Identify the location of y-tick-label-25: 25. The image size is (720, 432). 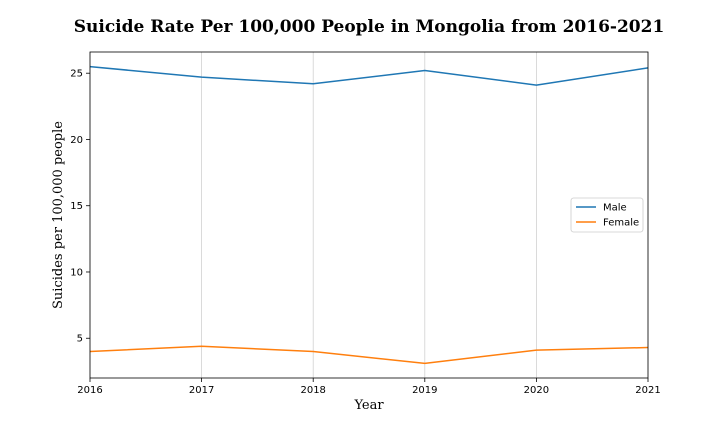
(76, 74).